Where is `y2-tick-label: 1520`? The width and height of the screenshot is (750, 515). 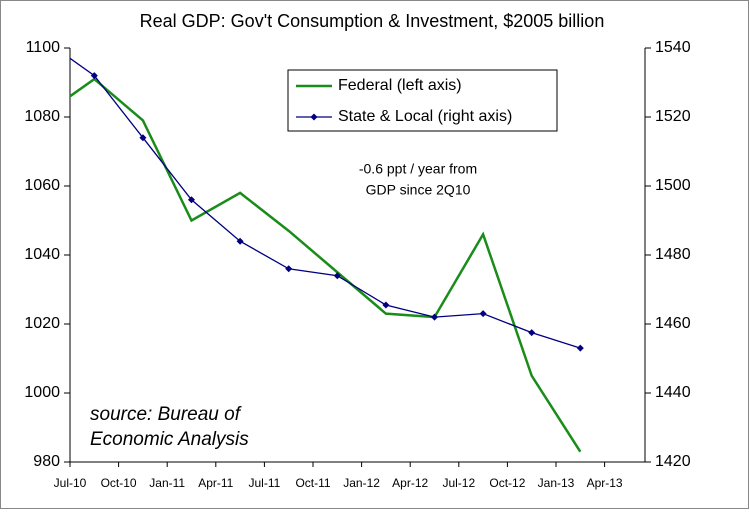 y2-tick-label: 1520 is located at coordinates (673, 116).